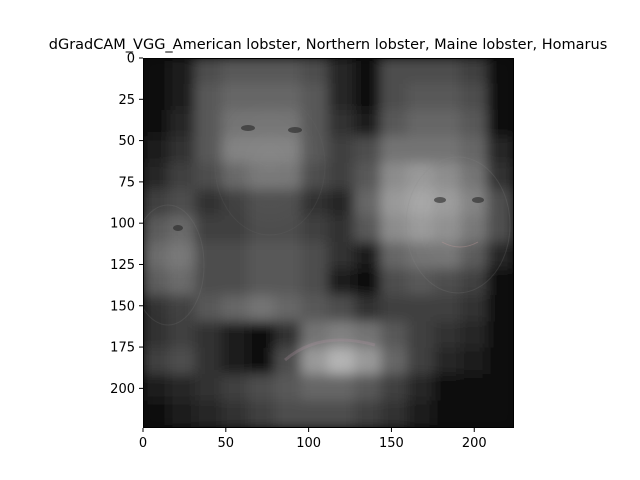 This screenshot has height=480, width=640. Describe the element at coordinates (391, 443) in the screenshot. I see `x-tick-label: 150` at that location.